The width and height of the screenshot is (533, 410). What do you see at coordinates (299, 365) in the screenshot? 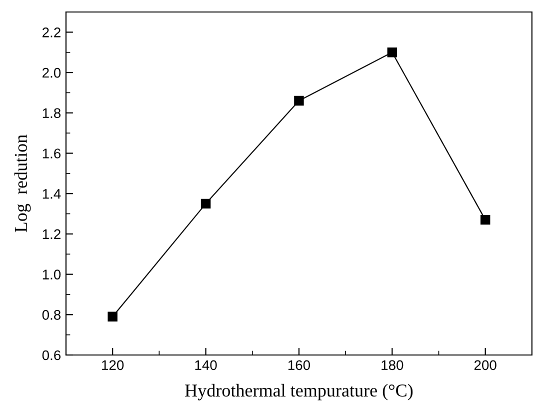
I see `x-tick-label: 160` at bounding box center [299, 365].